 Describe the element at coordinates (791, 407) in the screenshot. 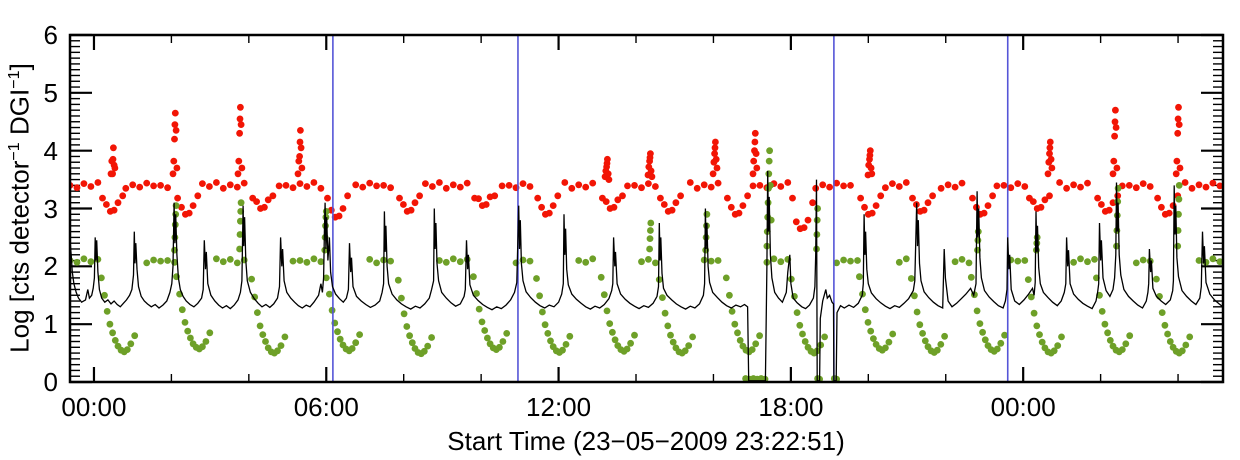

I see `x-tick-label: 18:00` at that location.